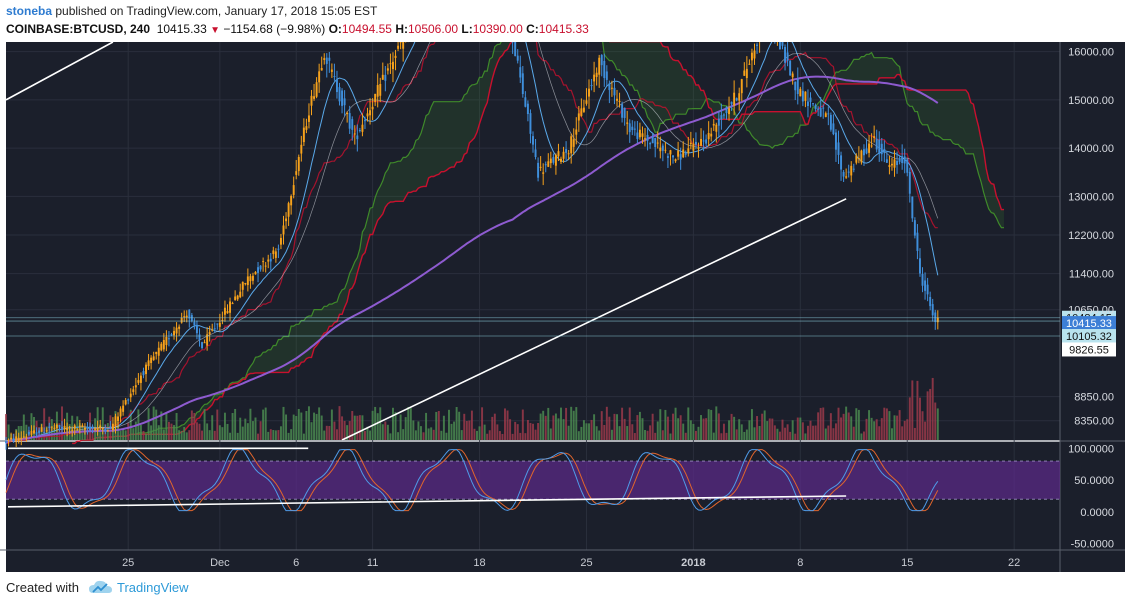 This screenshot has width=1125, height=605. Describe the element at coordinates (586, 563) in the screenshot. I see `time-tick-label: 25` at that location.